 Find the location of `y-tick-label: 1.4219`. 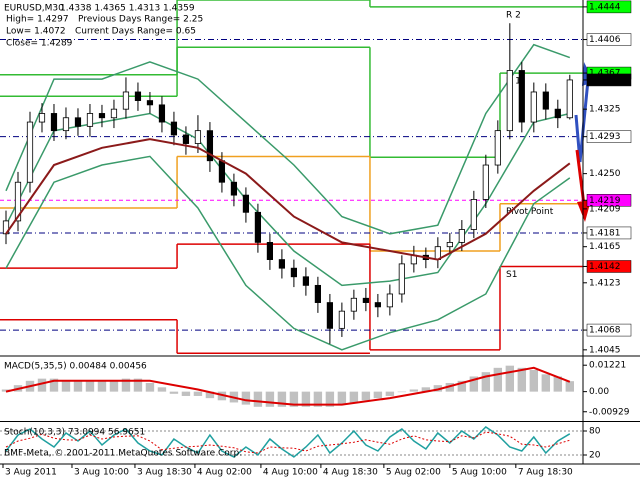

y-tick-label: 1.4219 is located at coordinates (605, 201).